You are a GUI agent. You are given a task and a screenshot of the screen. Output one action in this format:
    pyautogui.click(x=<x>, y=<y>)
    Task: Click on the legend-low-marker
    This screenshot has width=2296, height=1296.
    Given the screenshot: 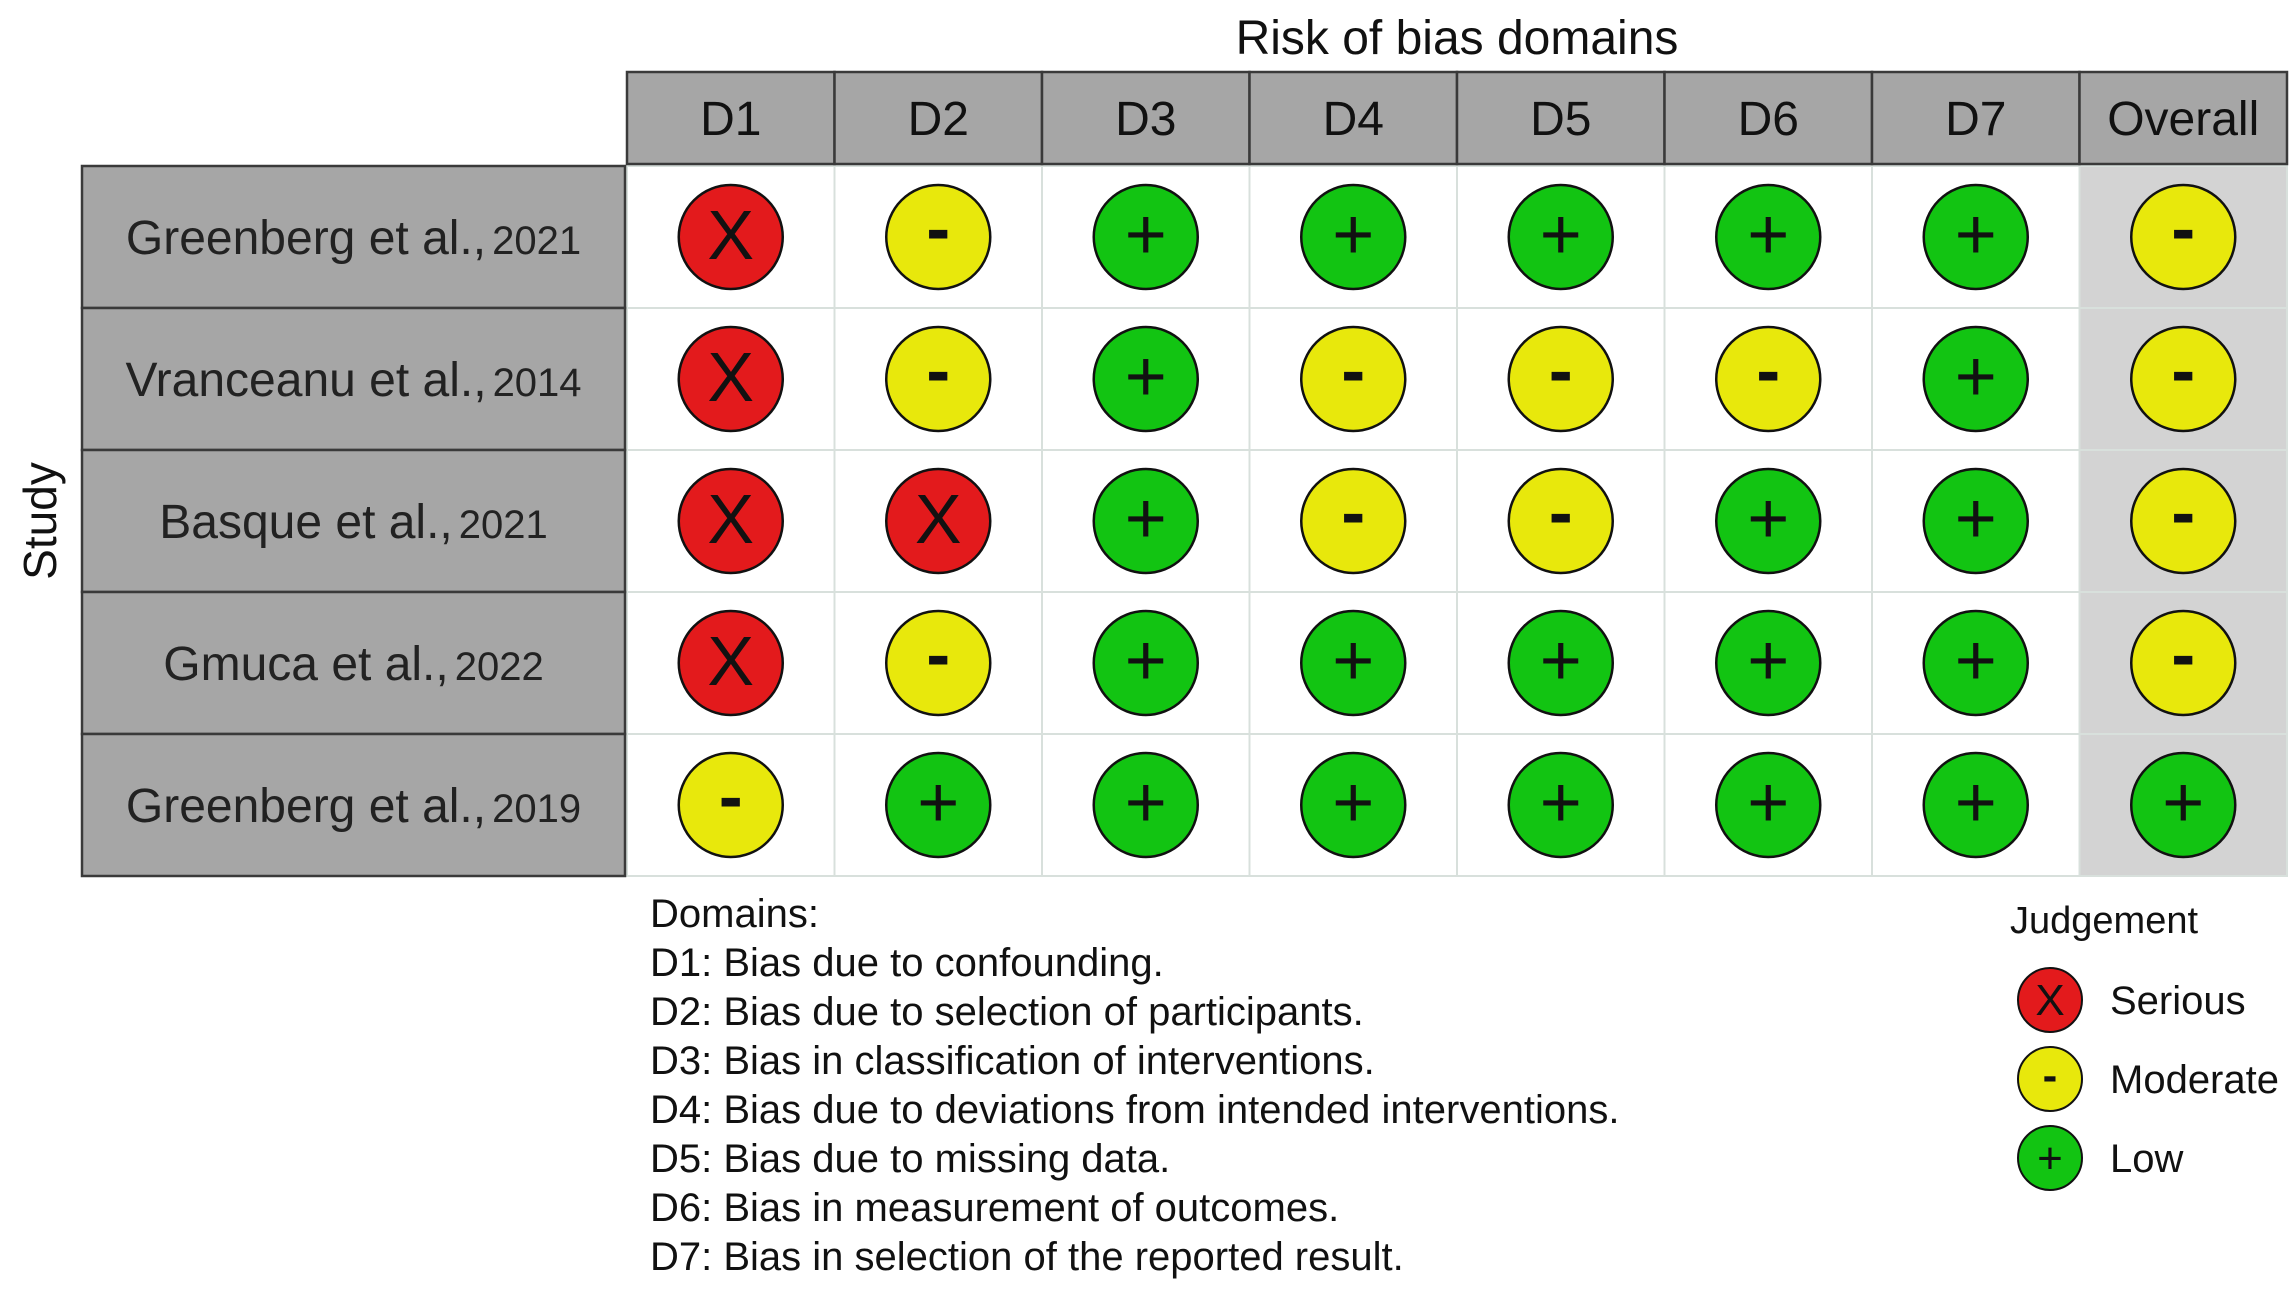 What is the action you would take?
    pyautogui.click(x=2050, y=1158)
    